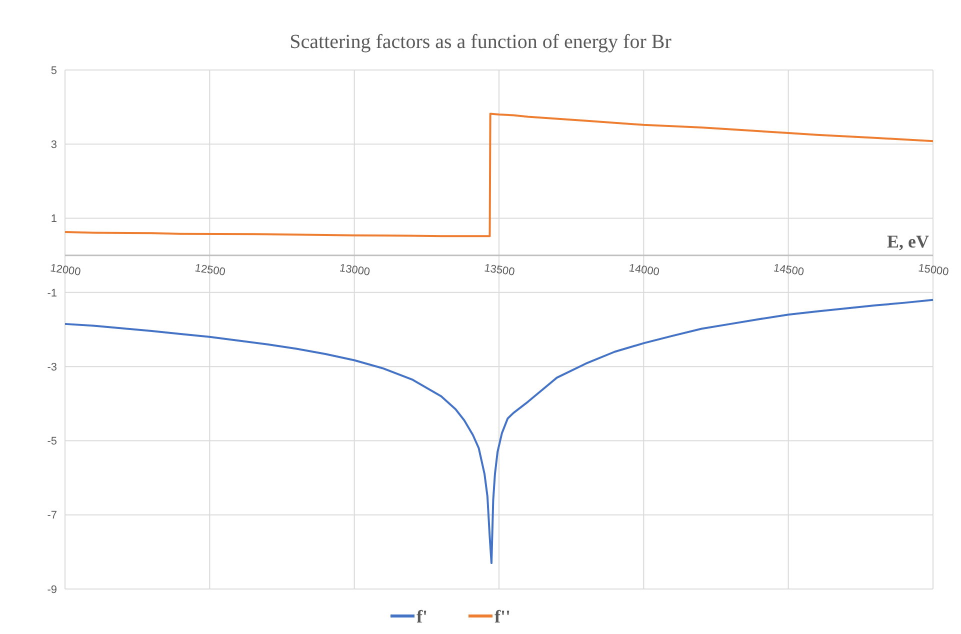 The width and height of the screenshot is (961, 634). What do you see at coordinates (481, 42) in the screenshot?
I see `chart-title: Scattering factors as a function of energy for Br` at bounding box center [481, 42].